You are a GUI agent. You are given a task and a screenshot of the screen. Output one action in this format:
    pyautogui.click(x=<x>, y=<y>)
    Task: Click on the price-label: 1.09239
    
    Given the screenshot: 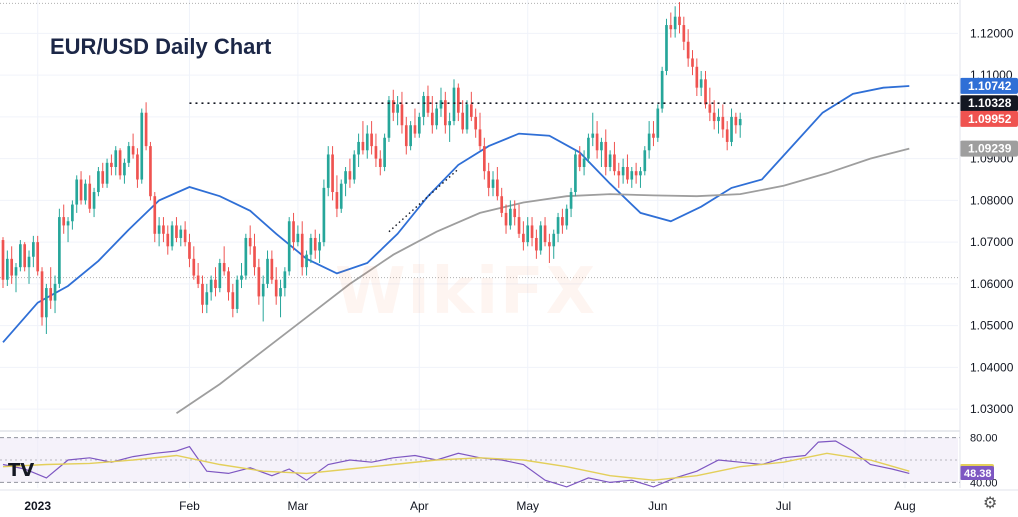 What is the action you would take?
    pyautogui.click(x=990, y=149)
    